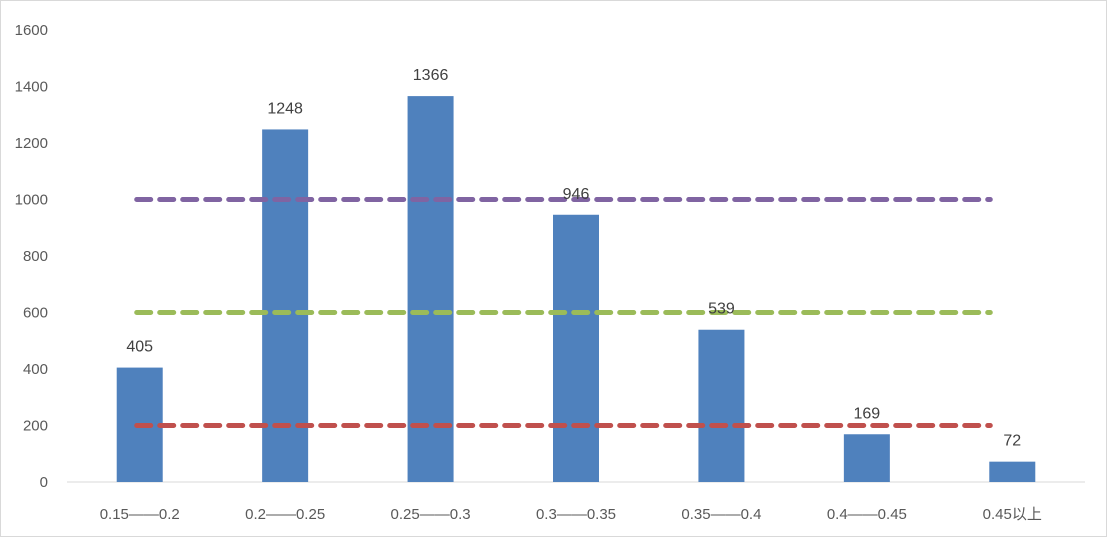  What do you see at coordinates (31, 87) in the screenshot?
I see `y-tick-label: 1400` at bounding box center [31, 87].